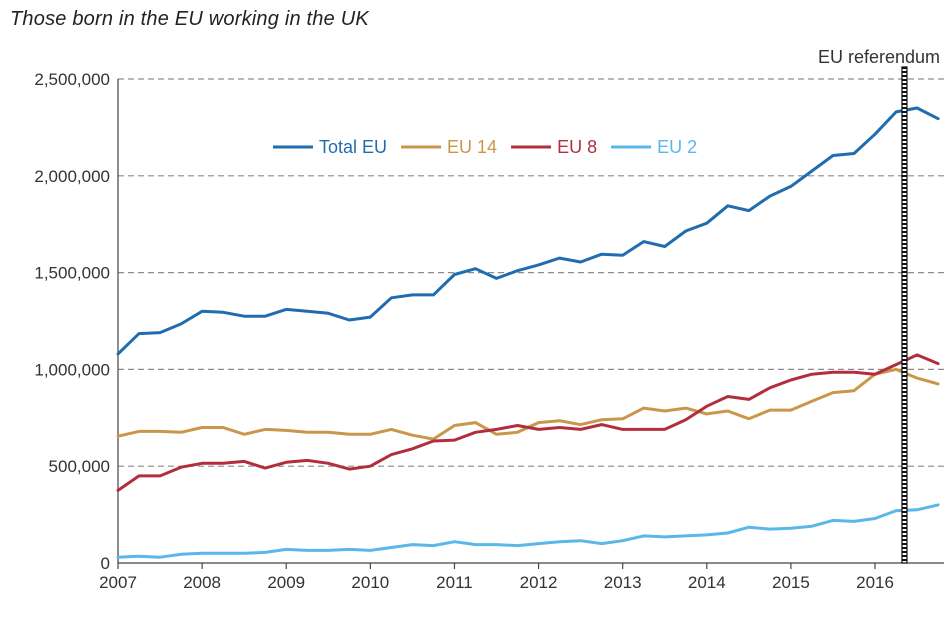 This screenshot has height=621, width=946. Describe the element at coordinates (370, 582) in the screenshot. I see `x-tick-label: 2010` at that location.